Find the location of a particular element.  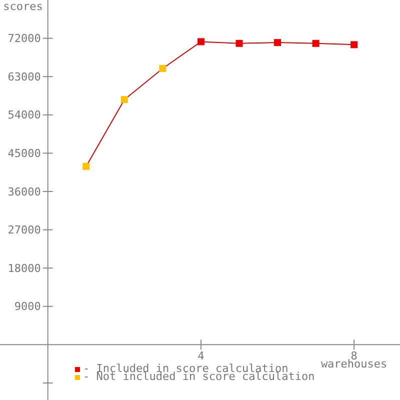

x-tick-label: 4 is located at coordinates (201, 356).